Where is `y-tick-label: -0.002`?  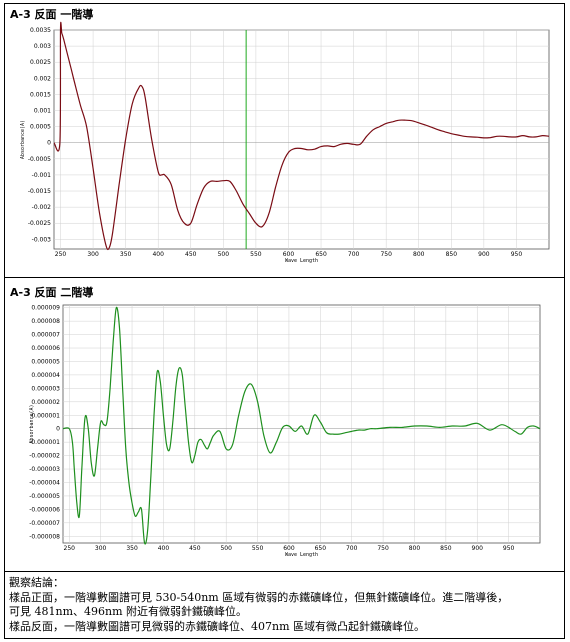
y-tick-label: -0.002 is located at coordinates (42, 207).